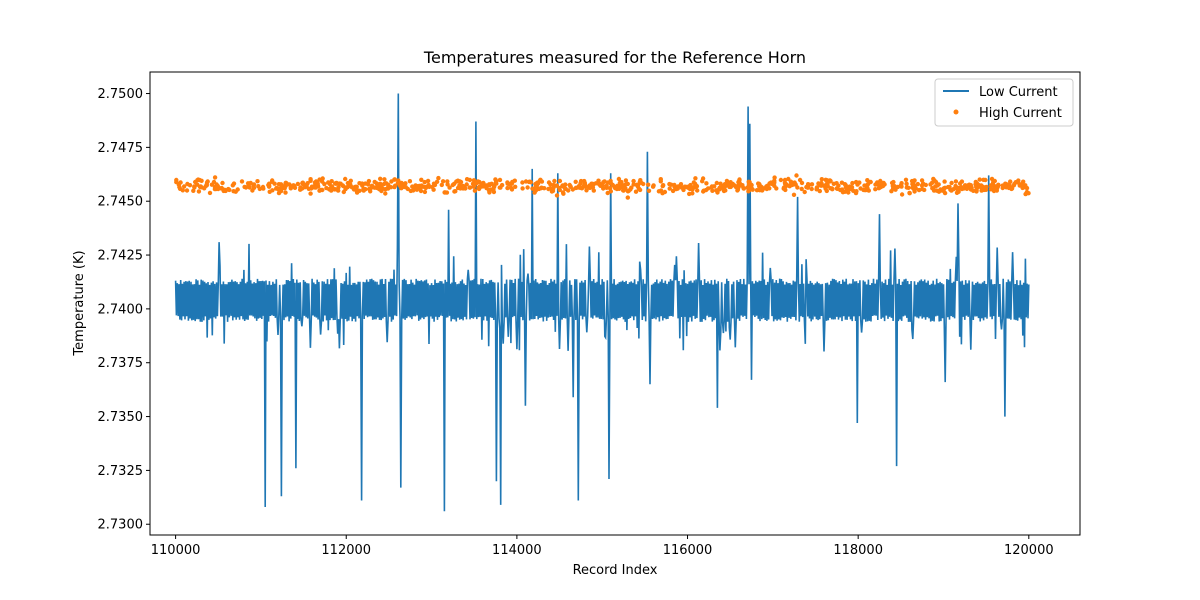 The width and height of the screenshot is (1200, 600). Describe the element at coordinates (688, 550) in the screenshot. I see `x-tick-label: 116000` at that location.